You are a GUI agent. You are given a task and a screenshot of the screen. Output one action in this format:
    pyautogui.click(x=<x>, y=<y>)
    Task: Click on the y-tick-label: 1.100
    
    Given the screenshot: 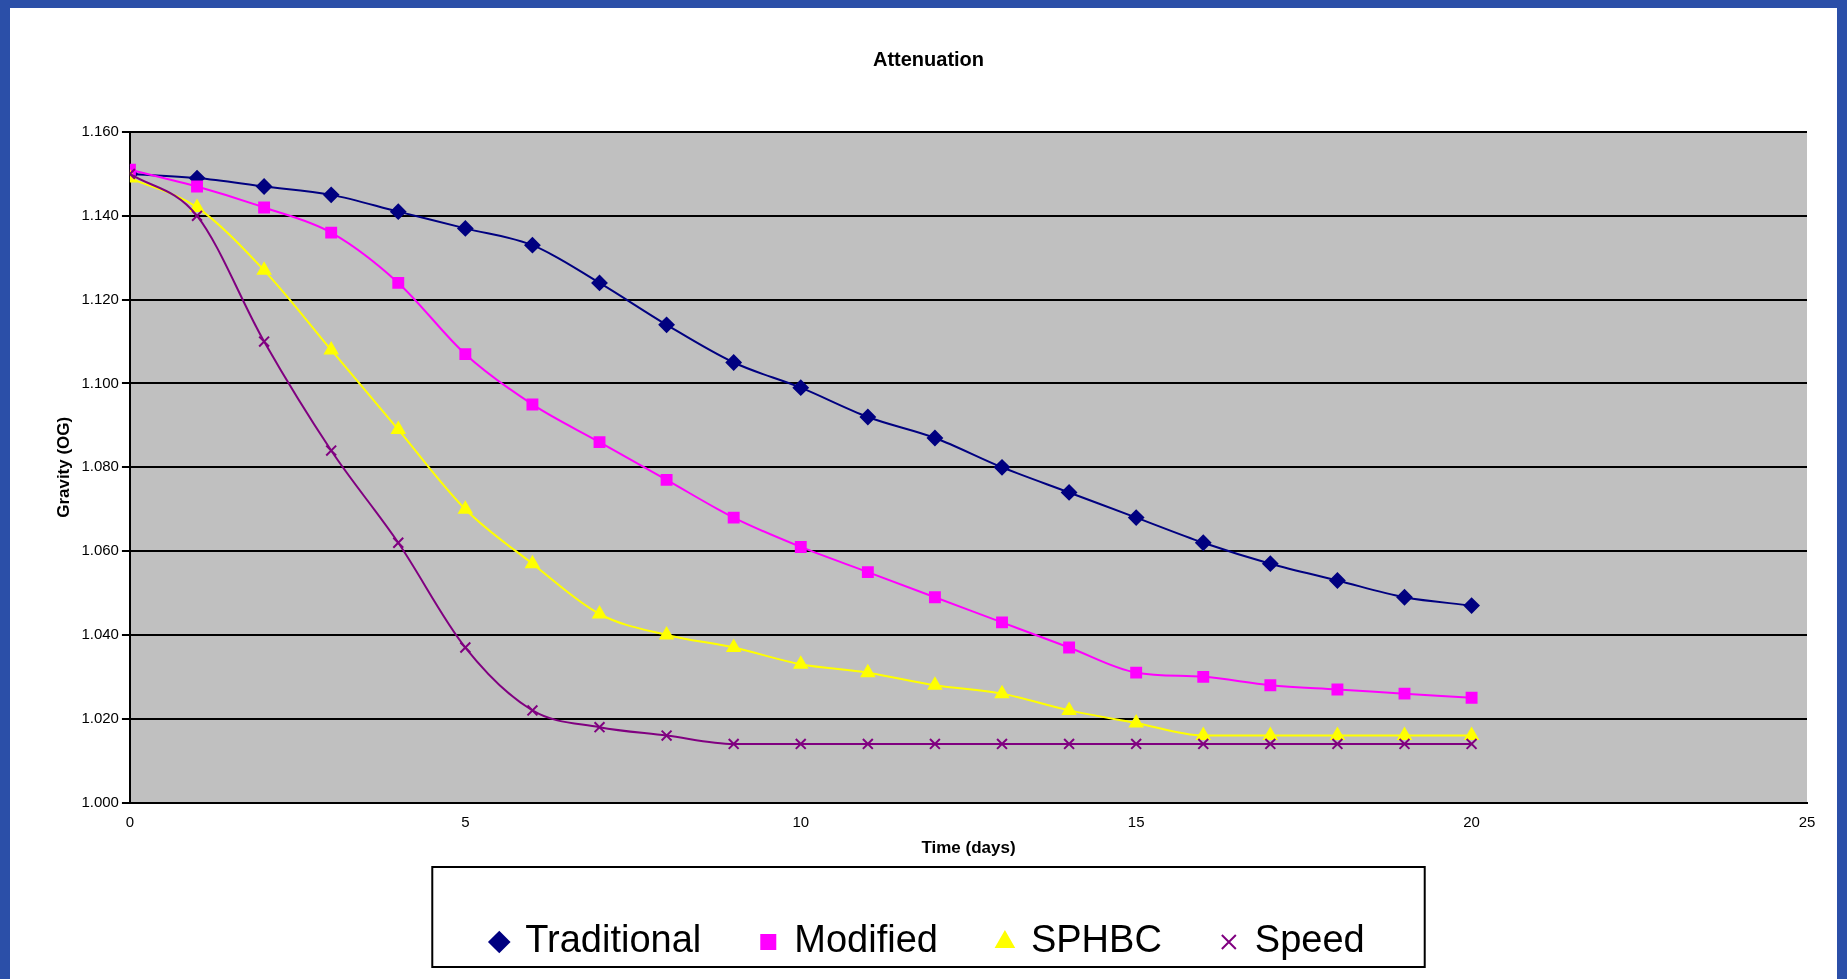 What is the action you would take?
    pyautogui.click(x=100, y=382)
    